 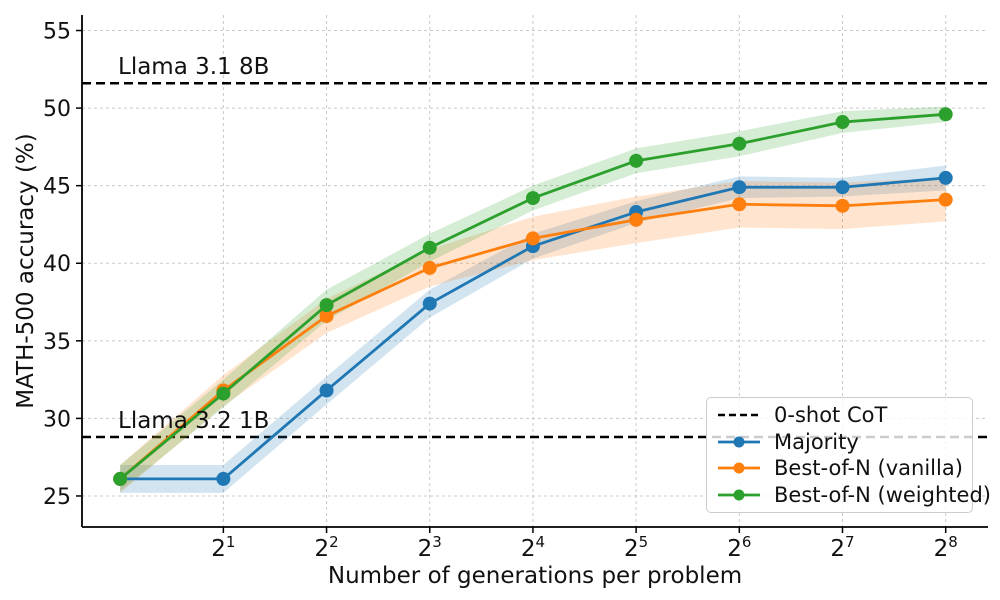 What do you see at coordinates (57, 342) in the screenshot?
I see `y-tick-label: 35` at bounding box center [57, 342].